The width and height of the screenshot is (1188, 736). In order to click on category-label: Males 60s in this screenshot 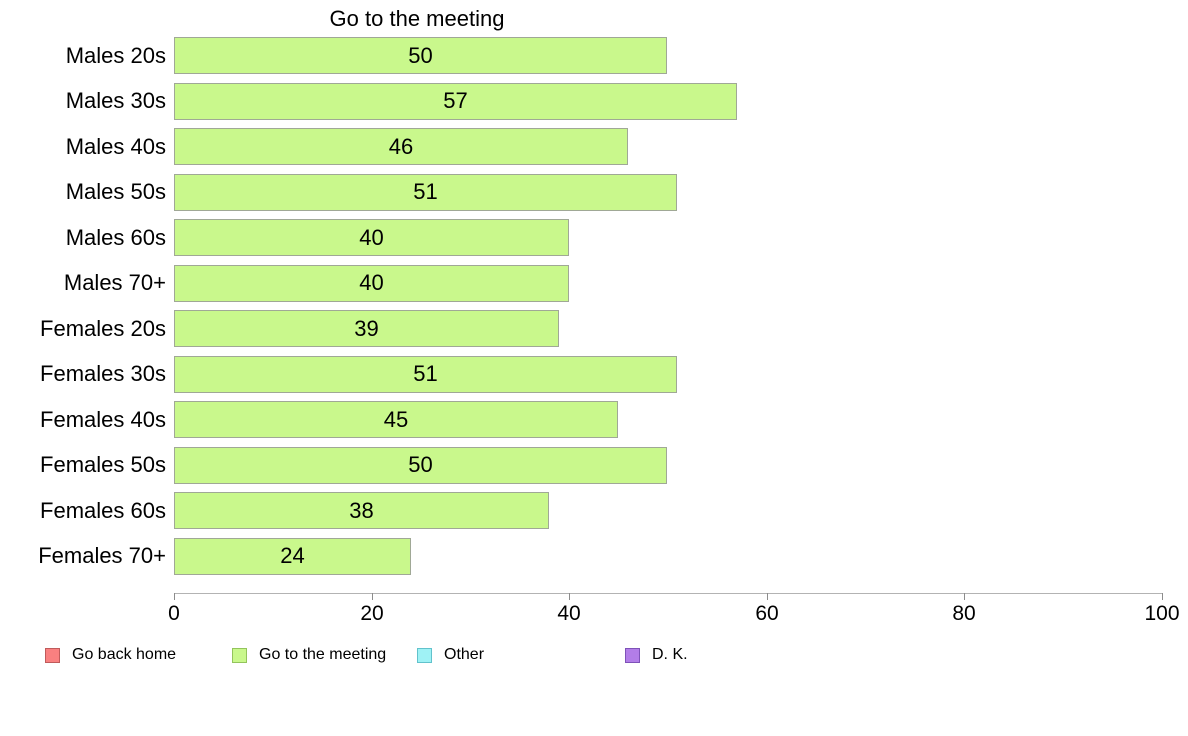, I will do `click(115, 237)`.